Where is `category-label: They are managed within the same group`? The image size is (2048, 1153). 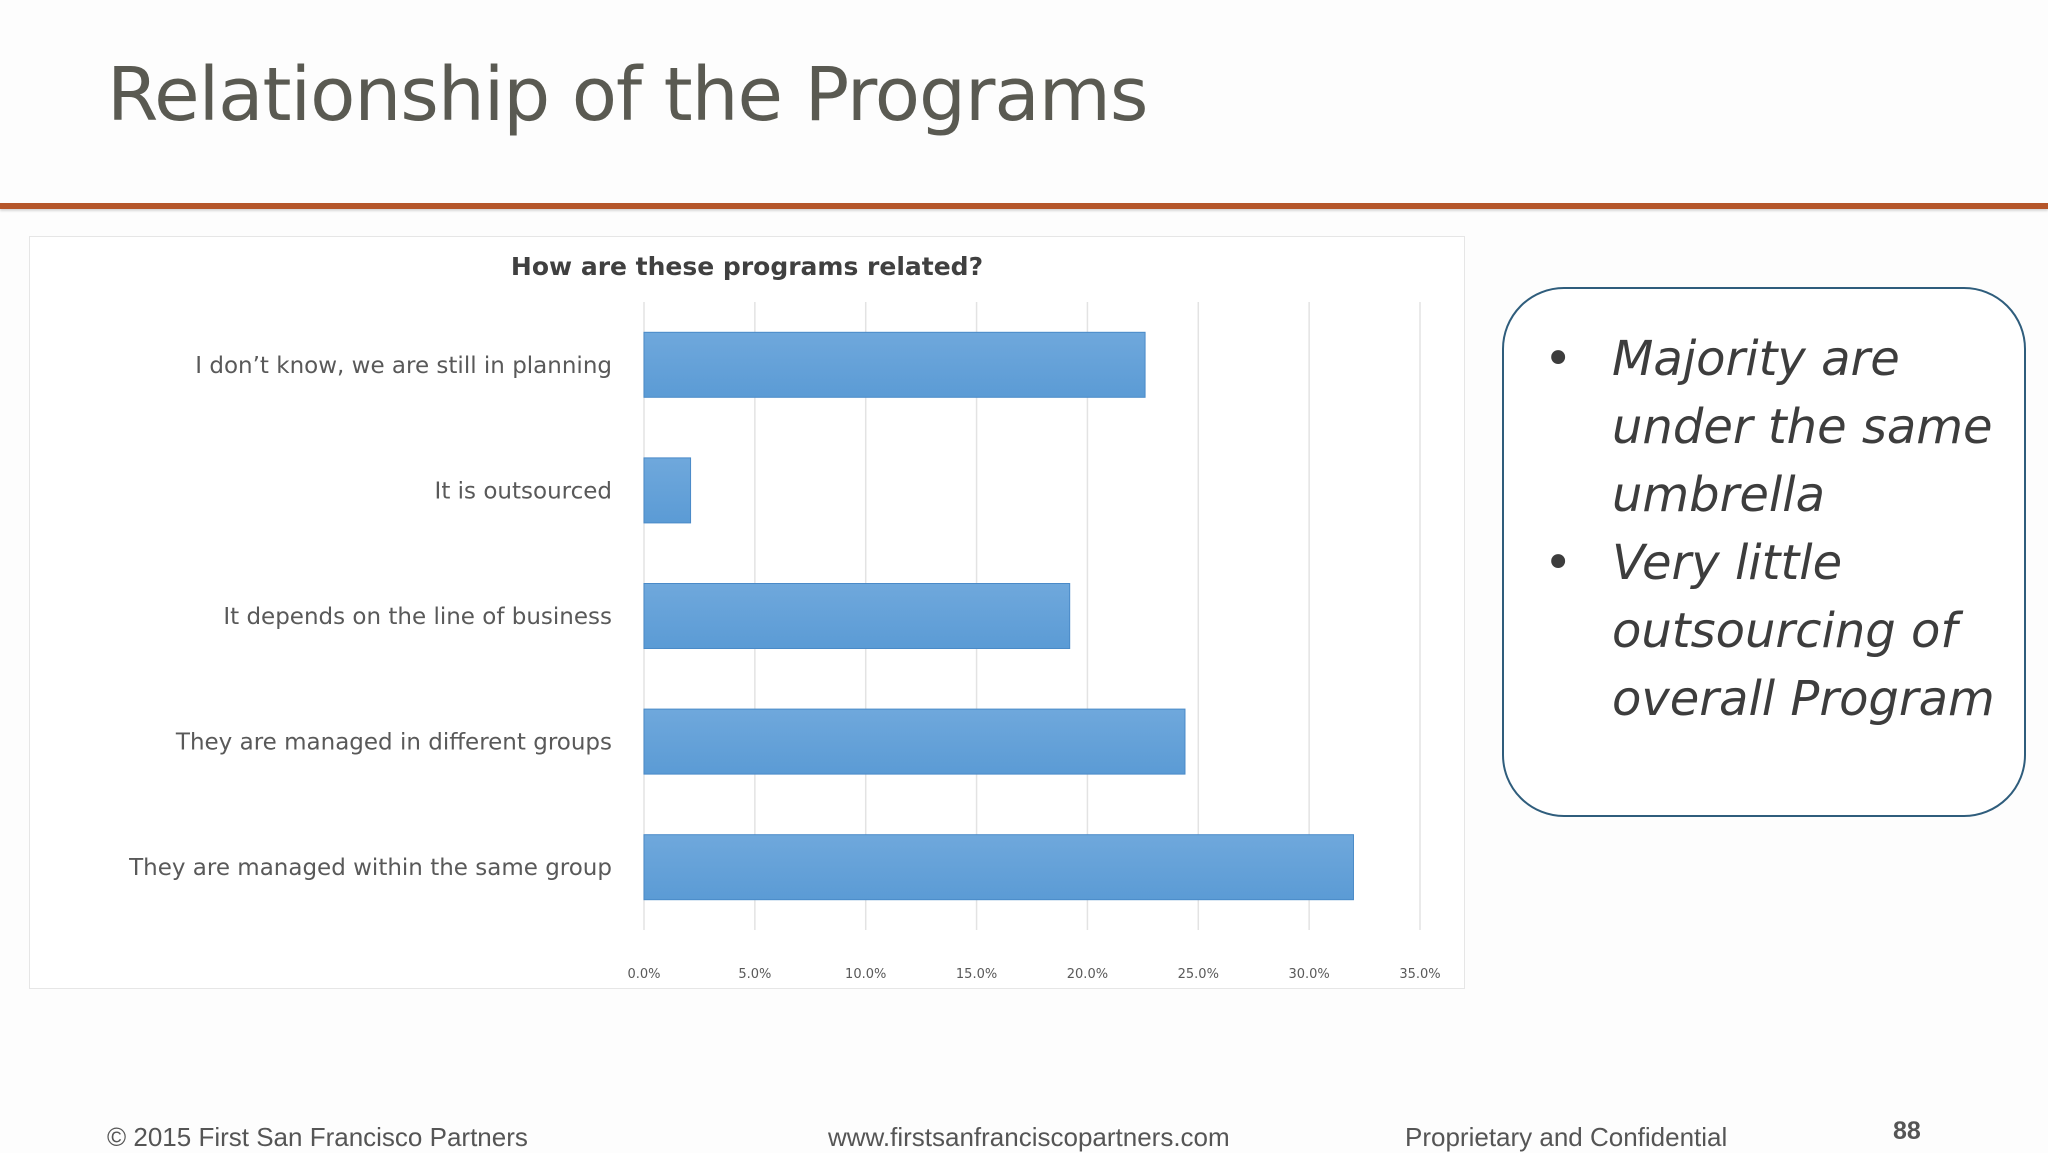
category-label: They are managed within the same group is located at coordinates (370, 868).